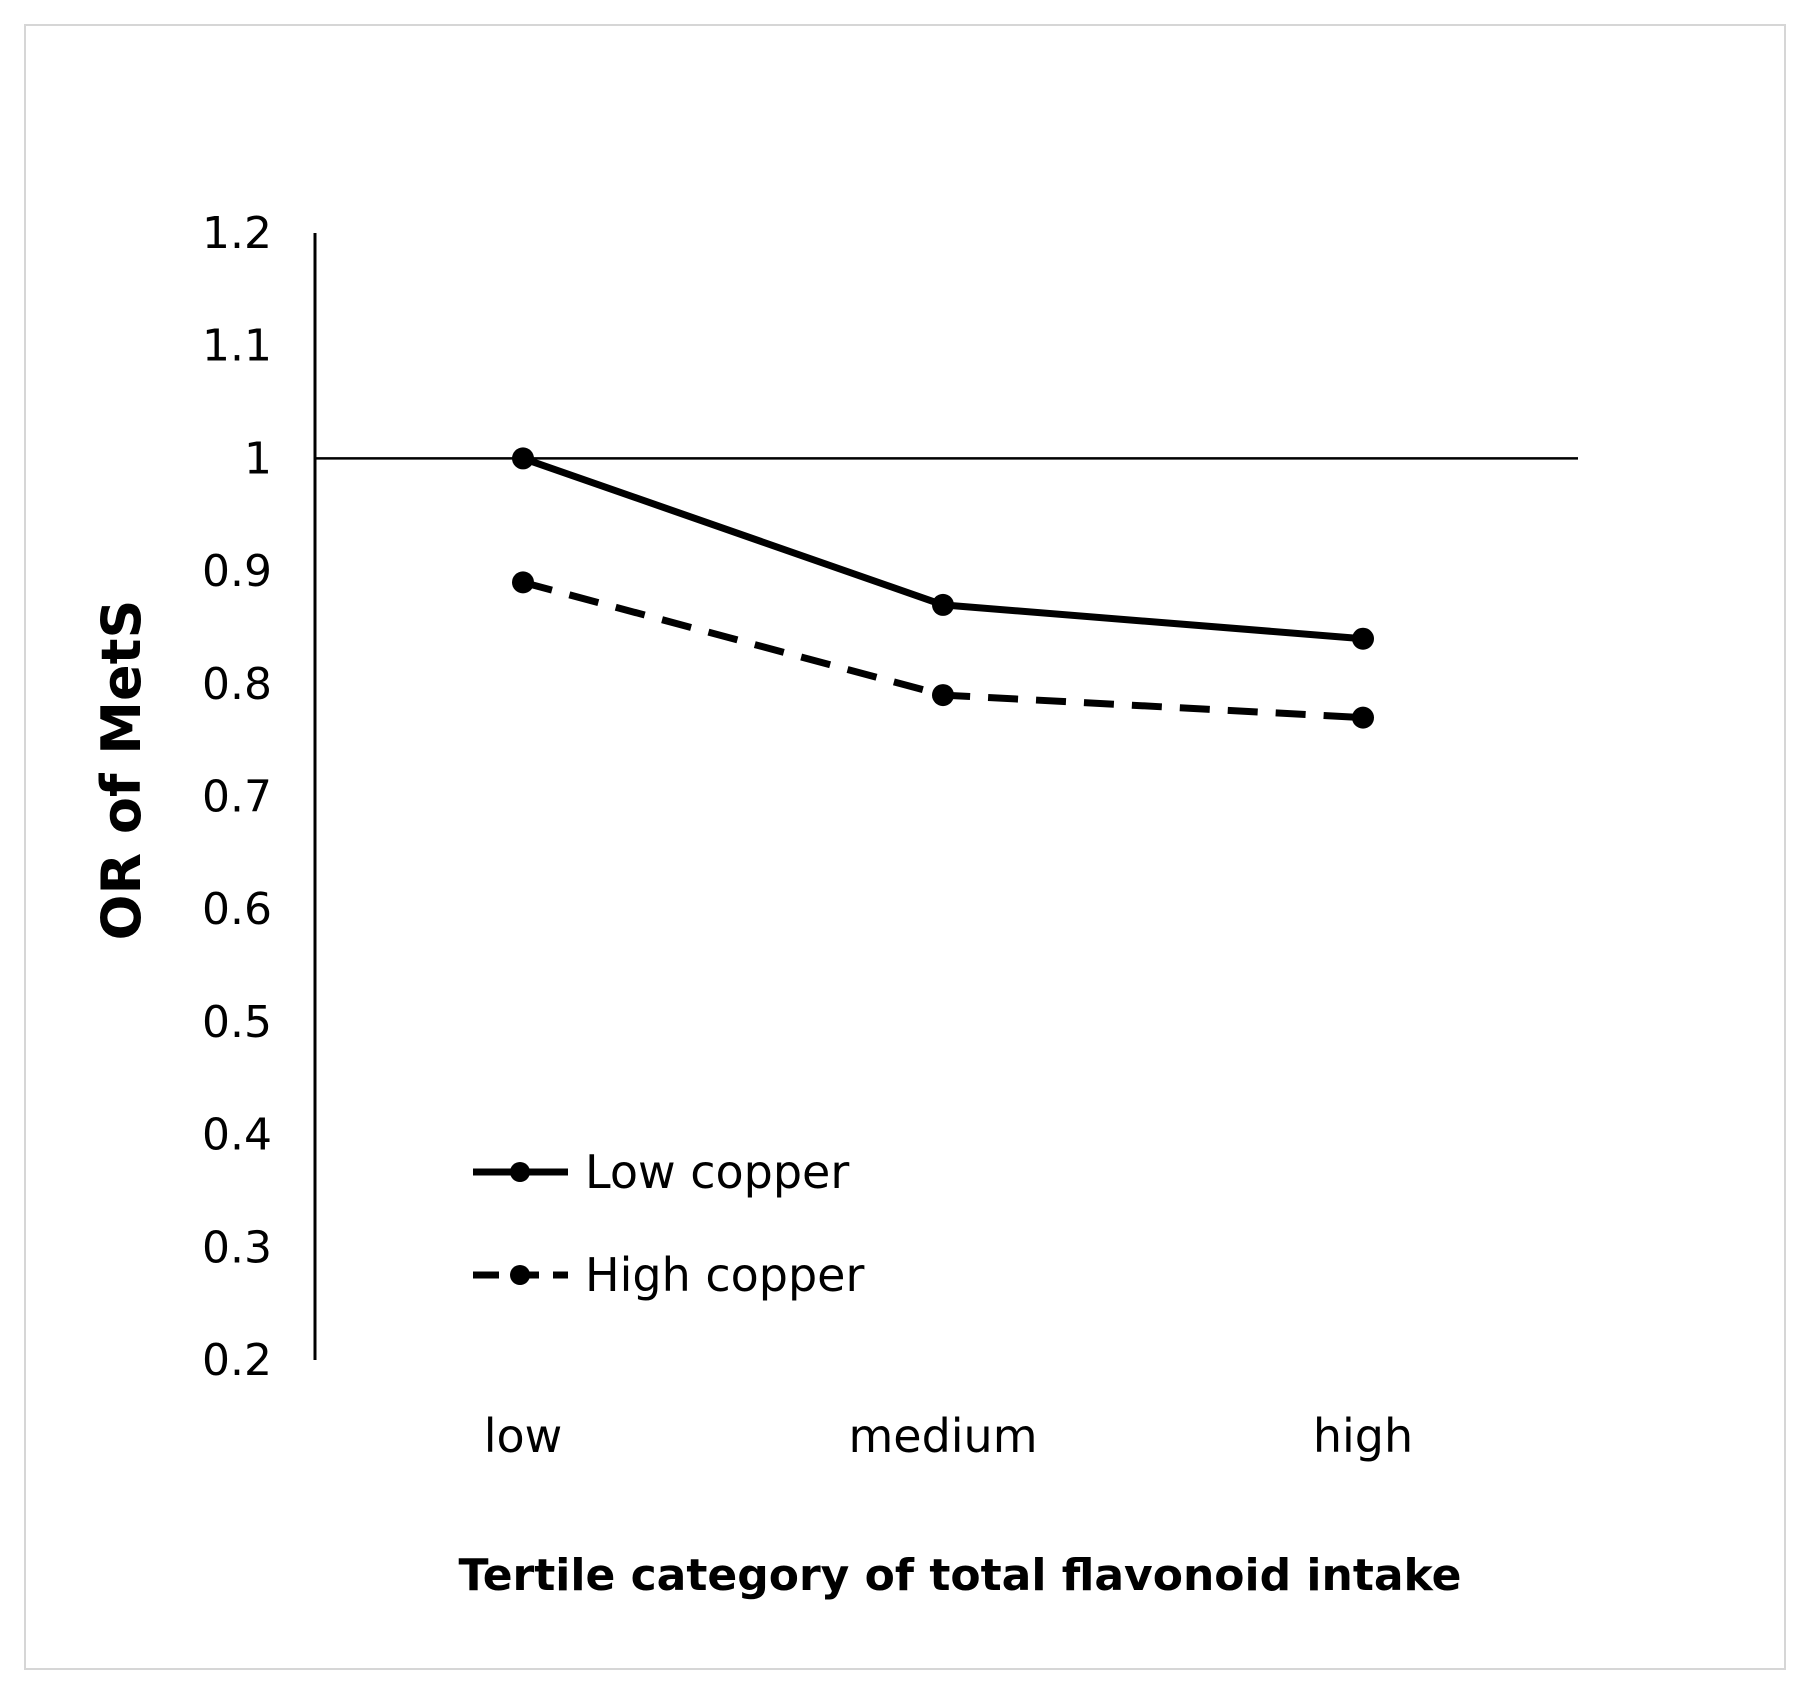 The image size is (1814, 1701). What do you see at coordinates (523, 1436) in the screenshot?
I see `x-category-label: low` at bounding box center [523, 1436].